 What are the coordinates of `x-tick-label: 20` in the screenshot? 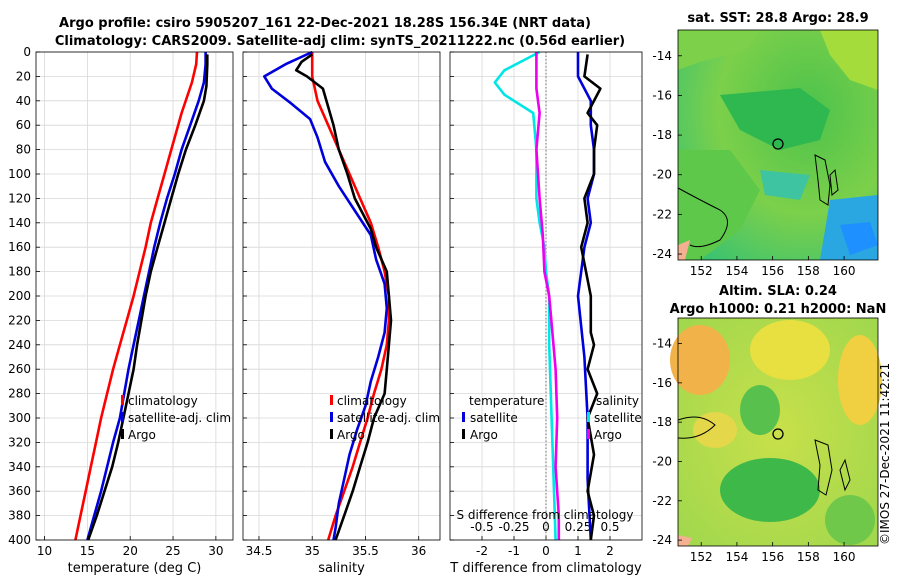 It's located at (130, 551).